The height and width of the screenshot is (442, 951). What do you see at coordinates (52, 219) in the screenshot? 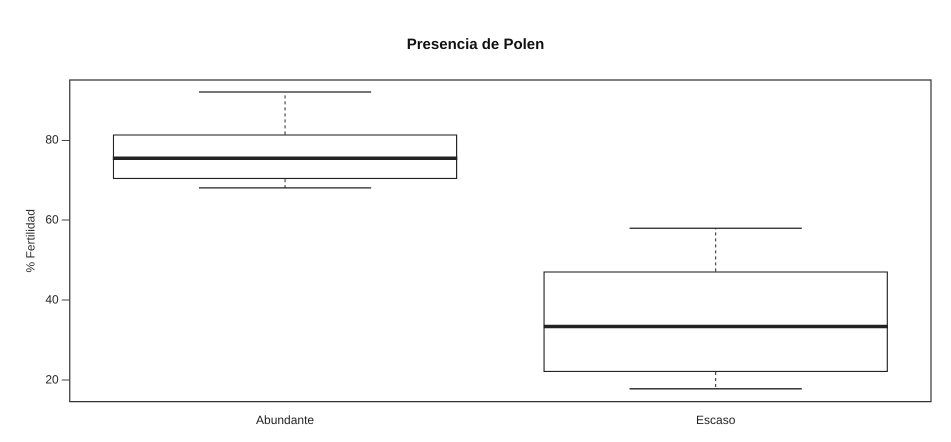
I see `y-tick-label: 60` at bounding box center [52, 219].